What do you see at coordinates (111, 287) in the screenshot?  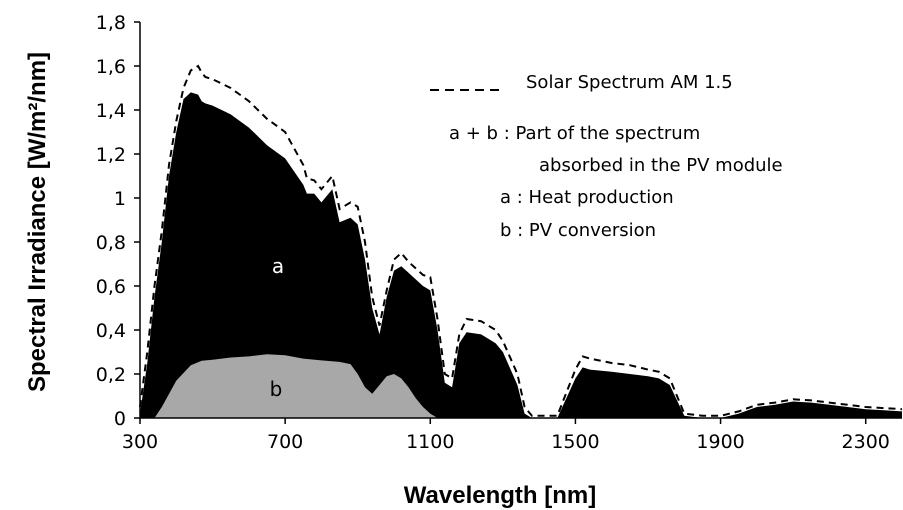 I see `y-tick-label: 0,6` at bounding box center [111, 287].